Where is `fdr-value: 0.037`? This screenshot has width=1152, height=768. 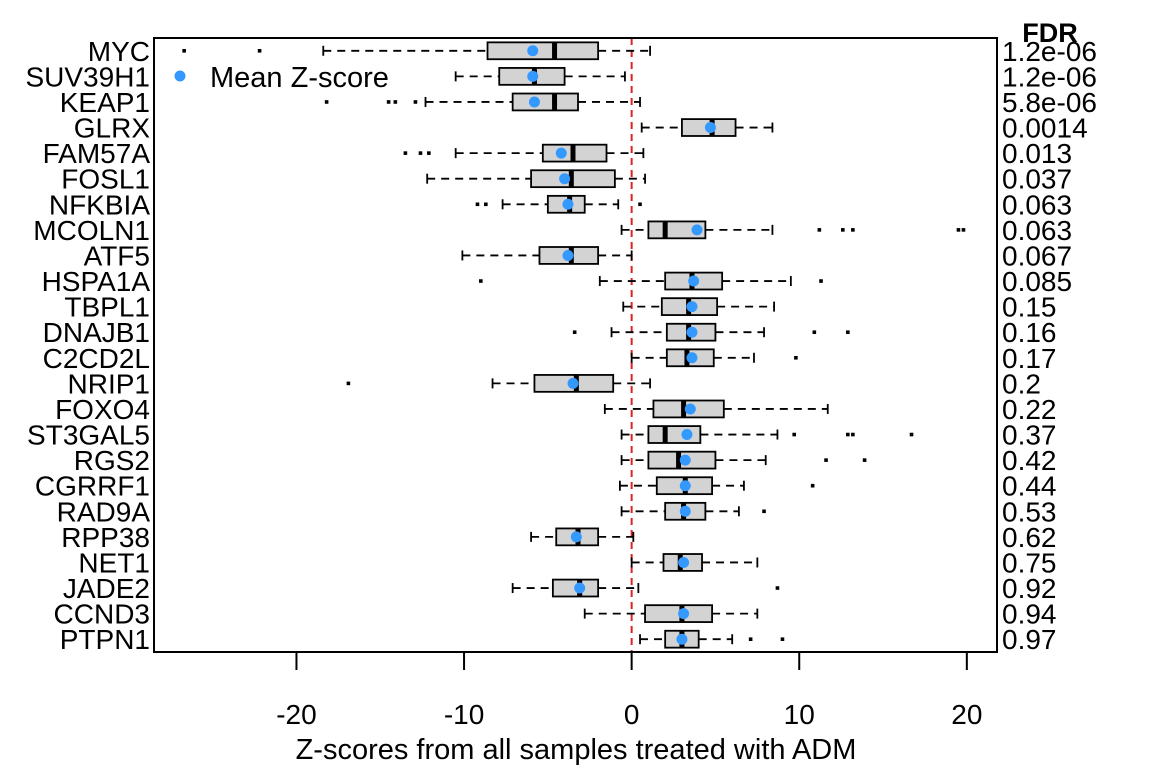 fdr-value: 0.037 is located at coordinates (1037, 179).